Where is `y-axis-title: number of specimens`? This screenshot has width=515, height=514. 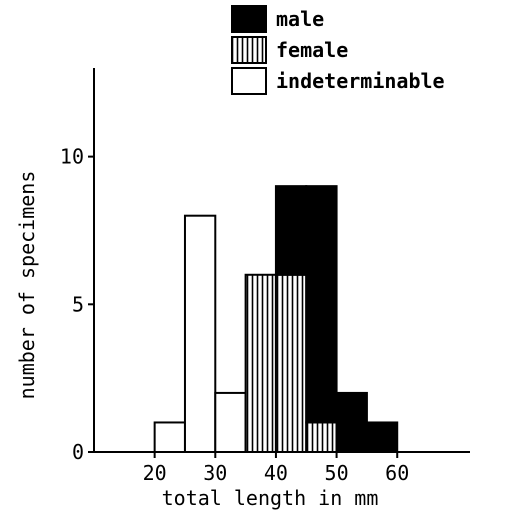 y-axis-title: number of specimens is located at coordinates (27, 285).